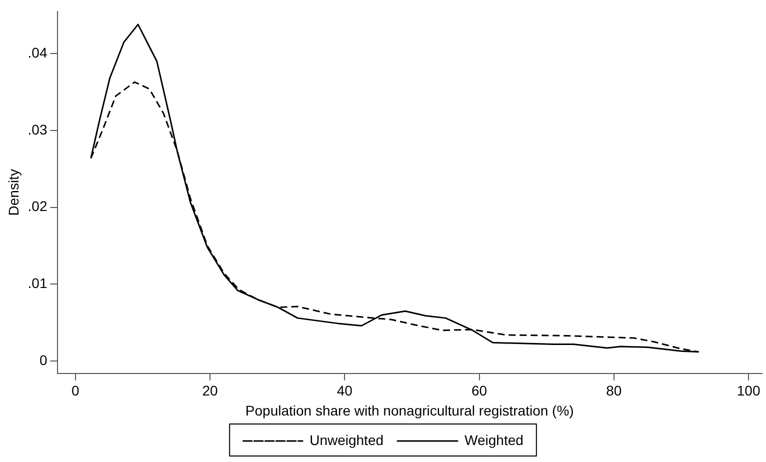 The height and width of the screenshot is (462, 766). What do you see at coordinates (409, 410) in the screenshot?
I see `x-axis-title: Population share with nonagricultural registration (%)` at bounding box center [409, 410].